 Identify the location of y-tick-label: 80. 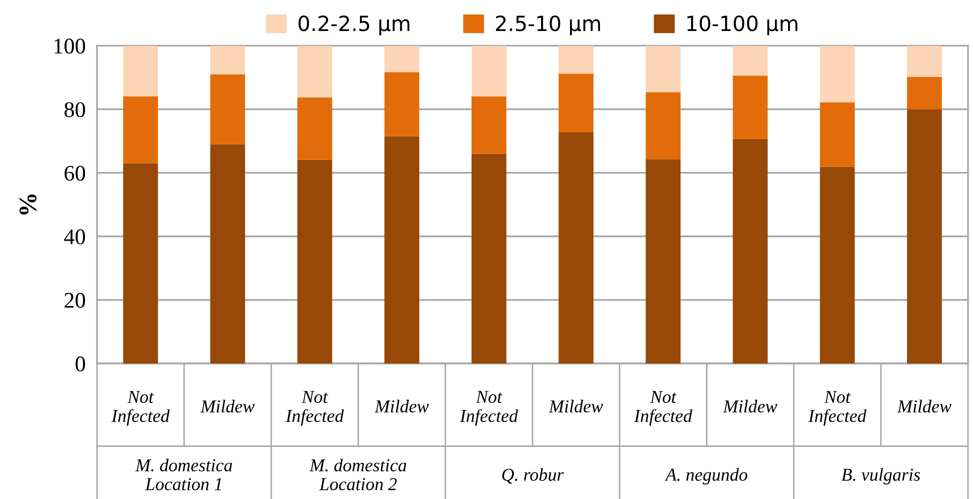
(75, 110).